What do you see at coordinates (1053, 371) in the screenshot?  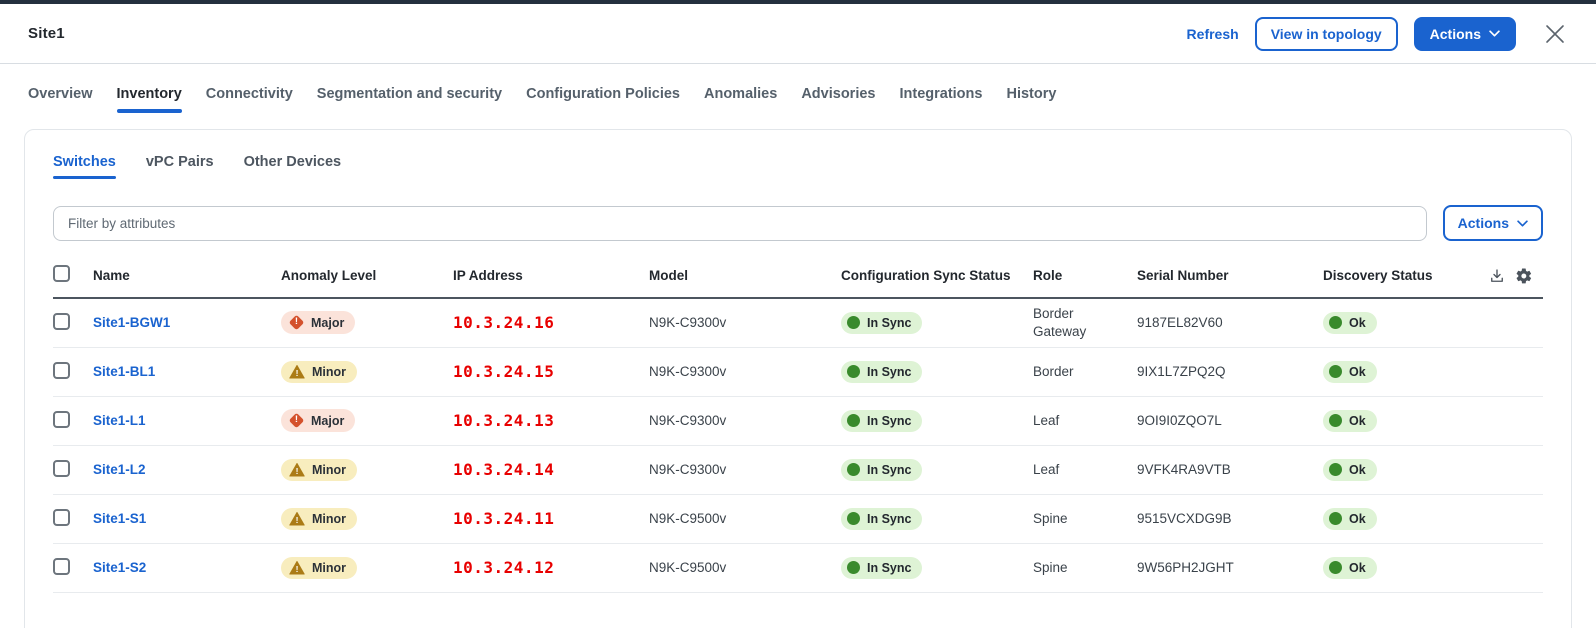 I see `role: Border` at bounding box center [1053, 371].